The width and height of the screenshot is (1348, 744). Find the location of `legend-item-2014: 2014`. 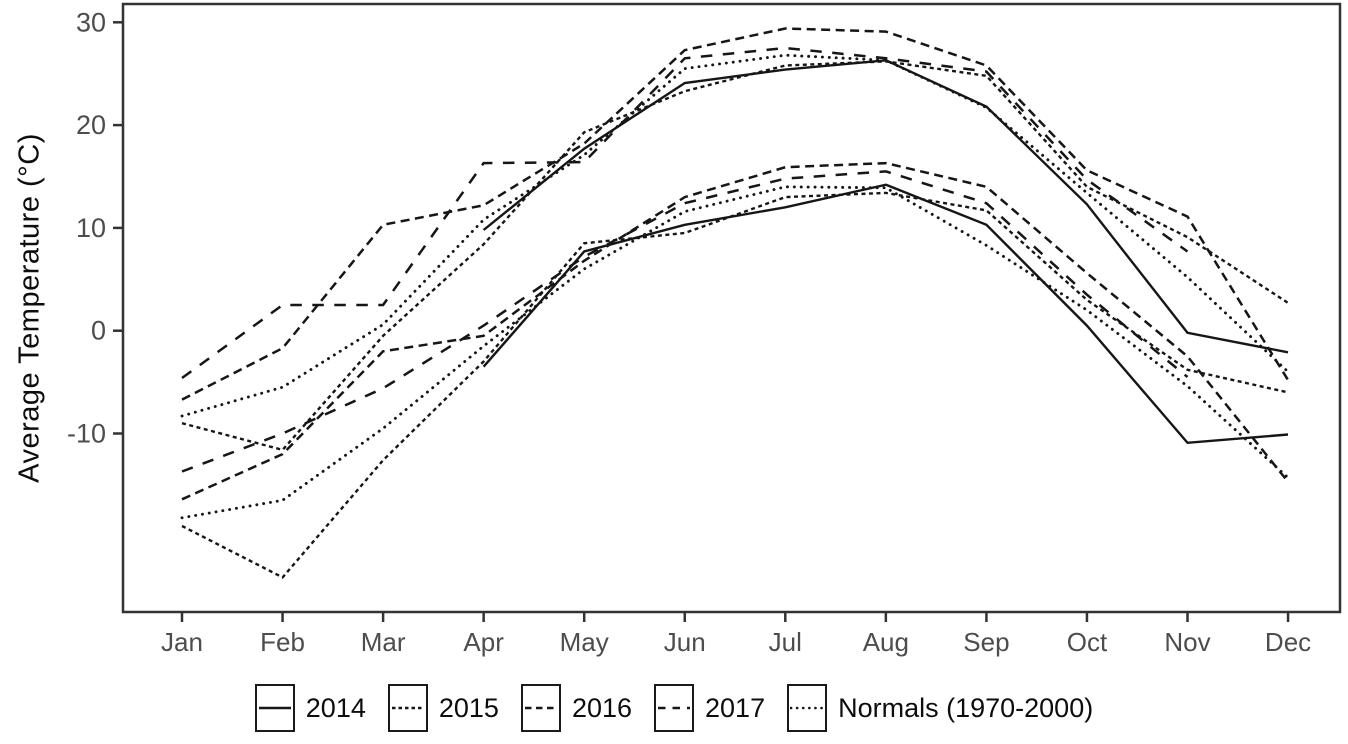

legend-item-2014: 2014 is located at coordinates (310, 708).